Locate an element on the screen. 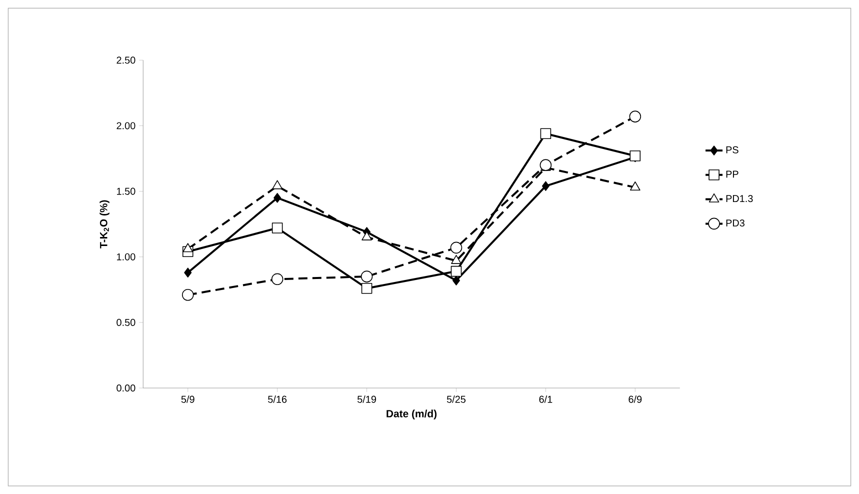  y-tick-label: 2.50 is located at coordinates (126, 60).